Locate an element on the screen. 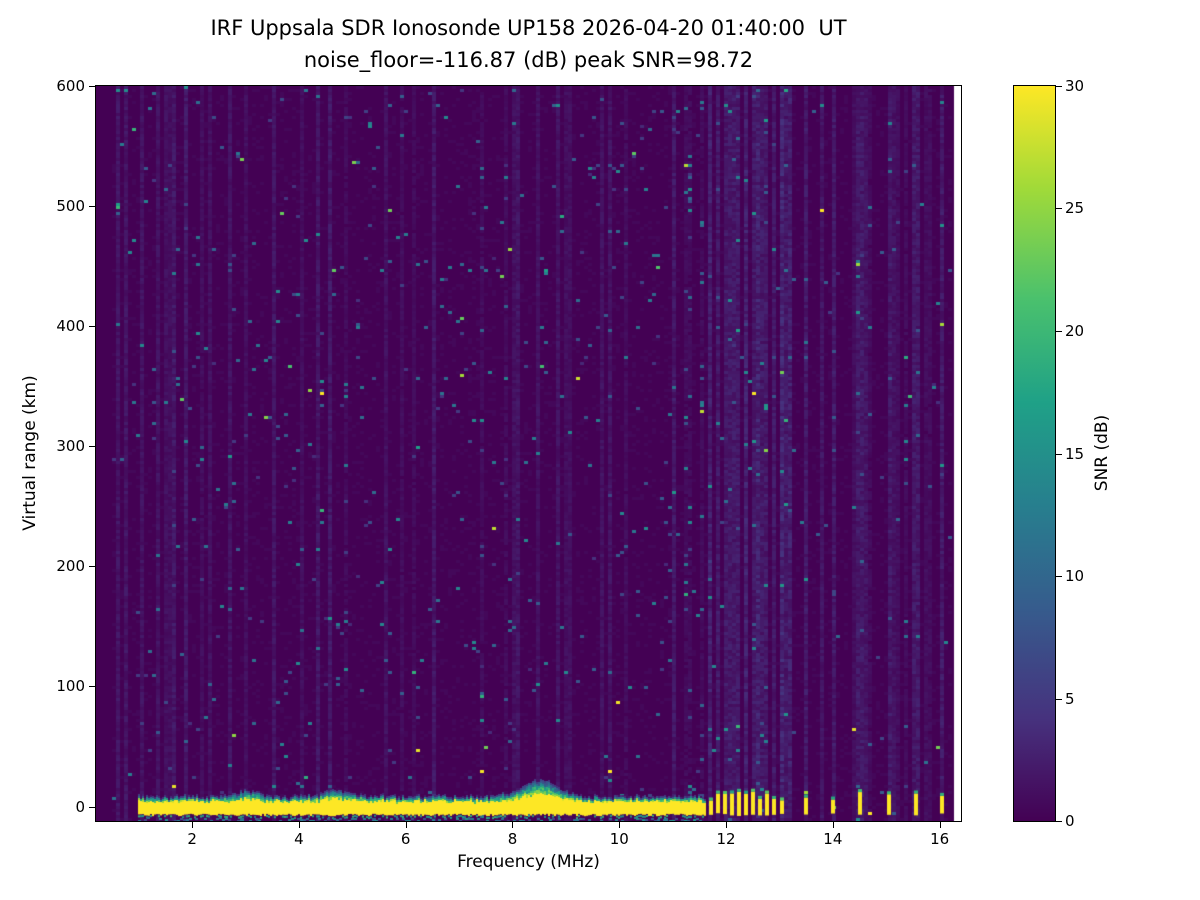 Image resolution: width=1200 pixels, height=900 pixels. x-tick-label: 8 is located at coordinates (512, 839).